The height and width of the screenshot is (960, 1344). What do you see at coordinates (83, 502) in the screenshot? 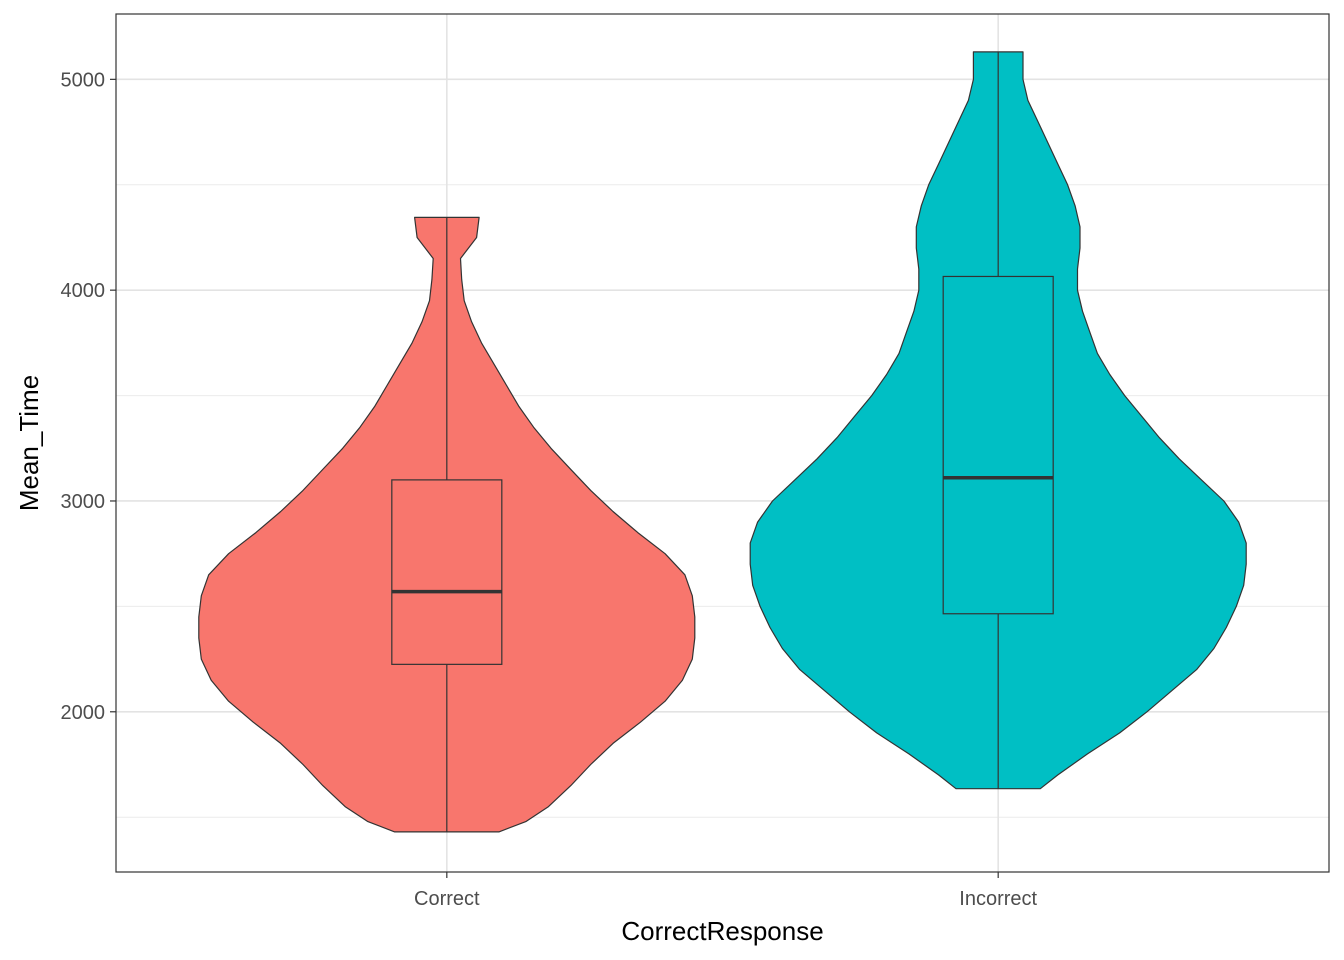
I see `y-tick-label: 3000` at bounding box center [83, 502].